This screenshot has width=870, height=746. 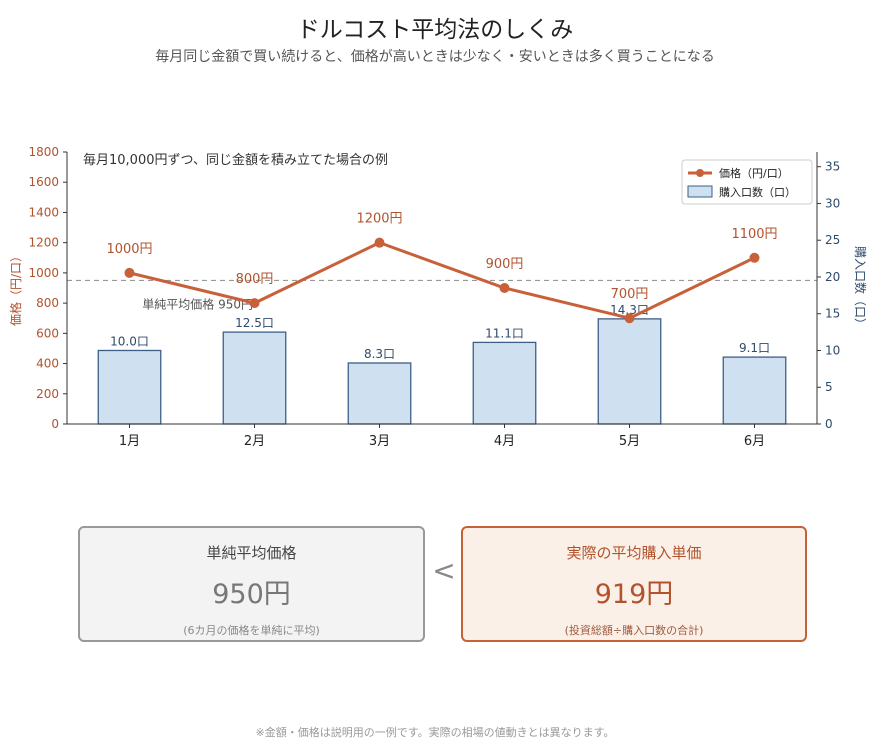 I want to click on x-tick-label: 4月, so click(x=504, y=441).